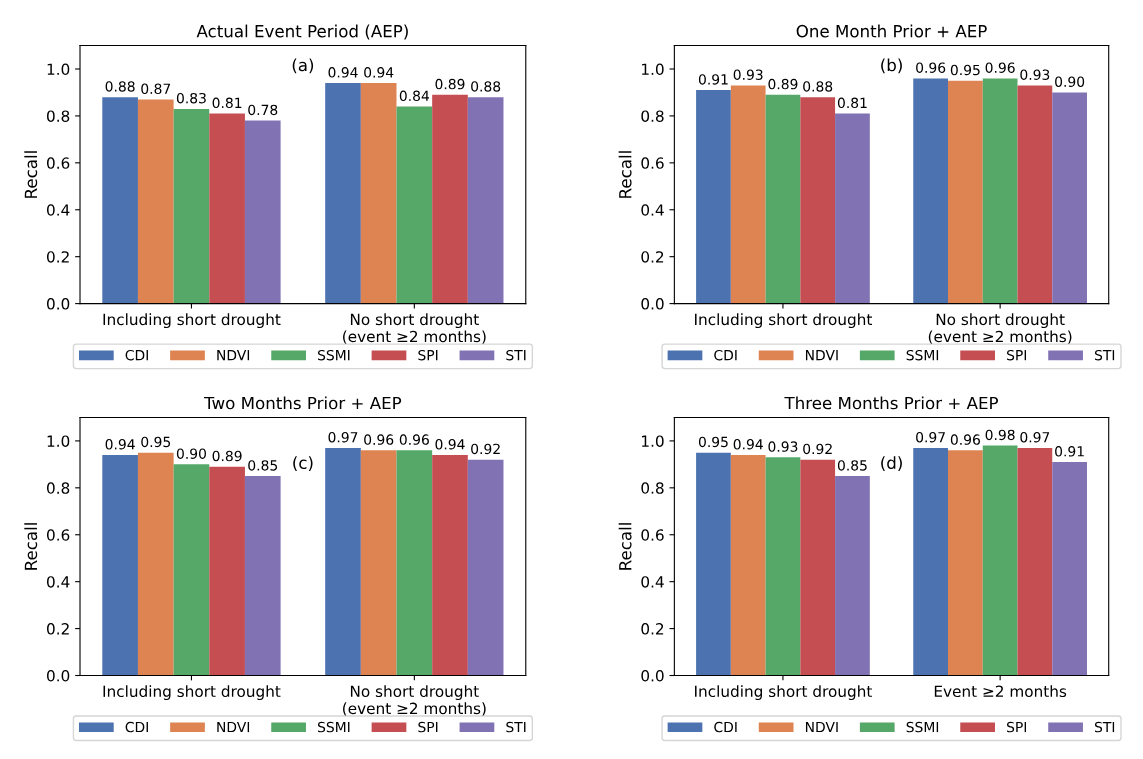  Describe the element at coordinates (891, 464) in the screenshot. I see `annotation: (d)` at that location.